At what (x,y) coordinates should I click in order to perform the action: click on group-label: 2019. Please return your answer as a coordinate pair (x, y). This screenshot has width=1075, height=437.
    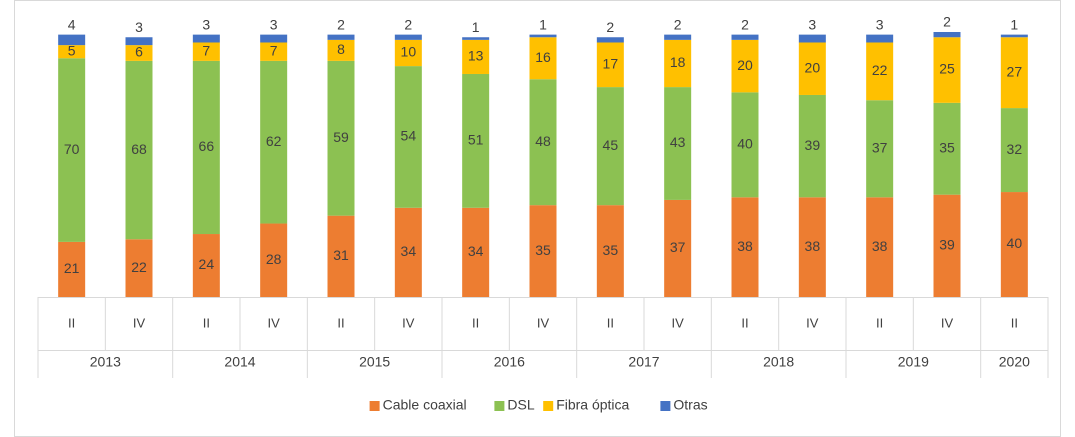
    Looking at the image, I should click on (913, 362).